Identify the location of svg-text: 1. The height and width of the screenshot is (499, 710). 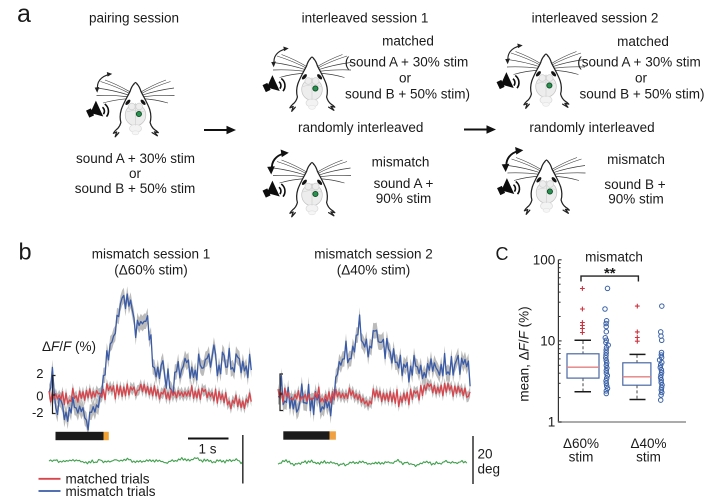
(552, 422).